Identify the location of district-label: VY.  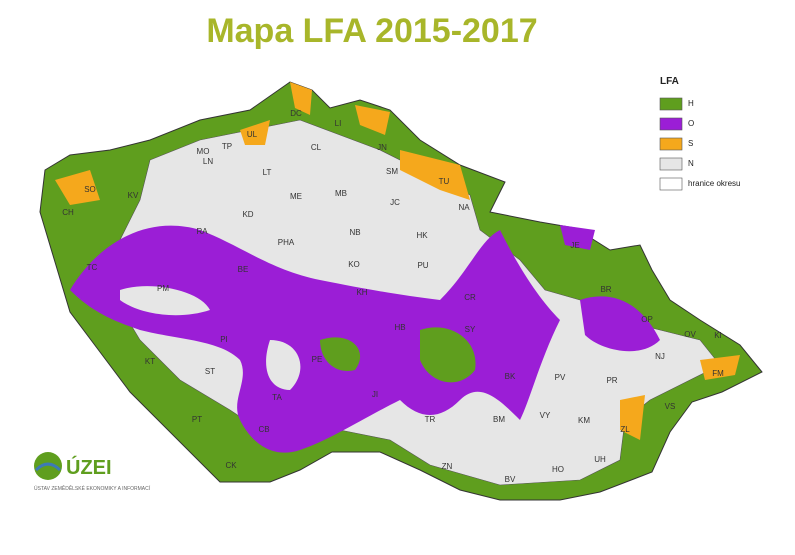
(545, 415).